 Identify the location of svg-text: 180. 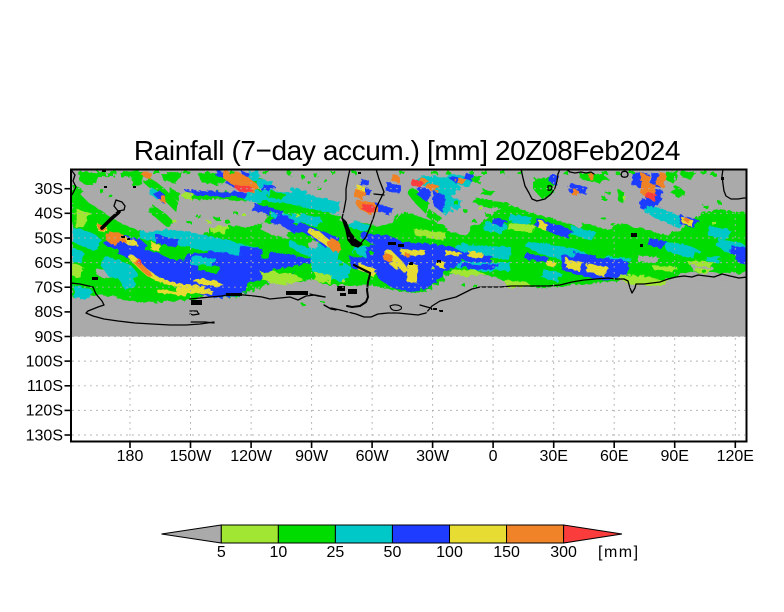
(130, 456).